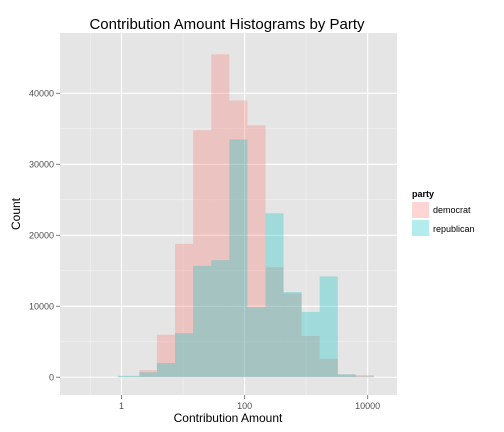 This screenshot has height=432, width=504. What do you see at coordinates (51, 377) in the screenshot?
I see `y-tick-label: 0` at bounding box center [51, 377].